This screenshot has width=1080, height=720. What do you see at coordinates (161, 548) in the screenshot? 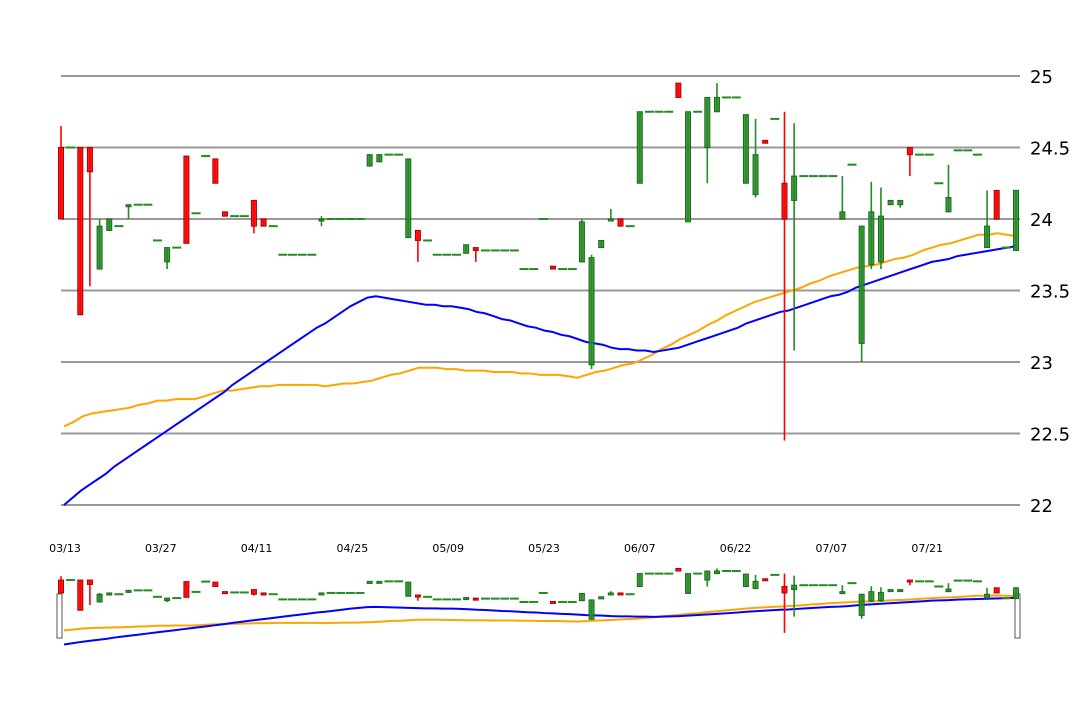
I see `x-tick-label: 03/27` at bounding box center [161, 548].